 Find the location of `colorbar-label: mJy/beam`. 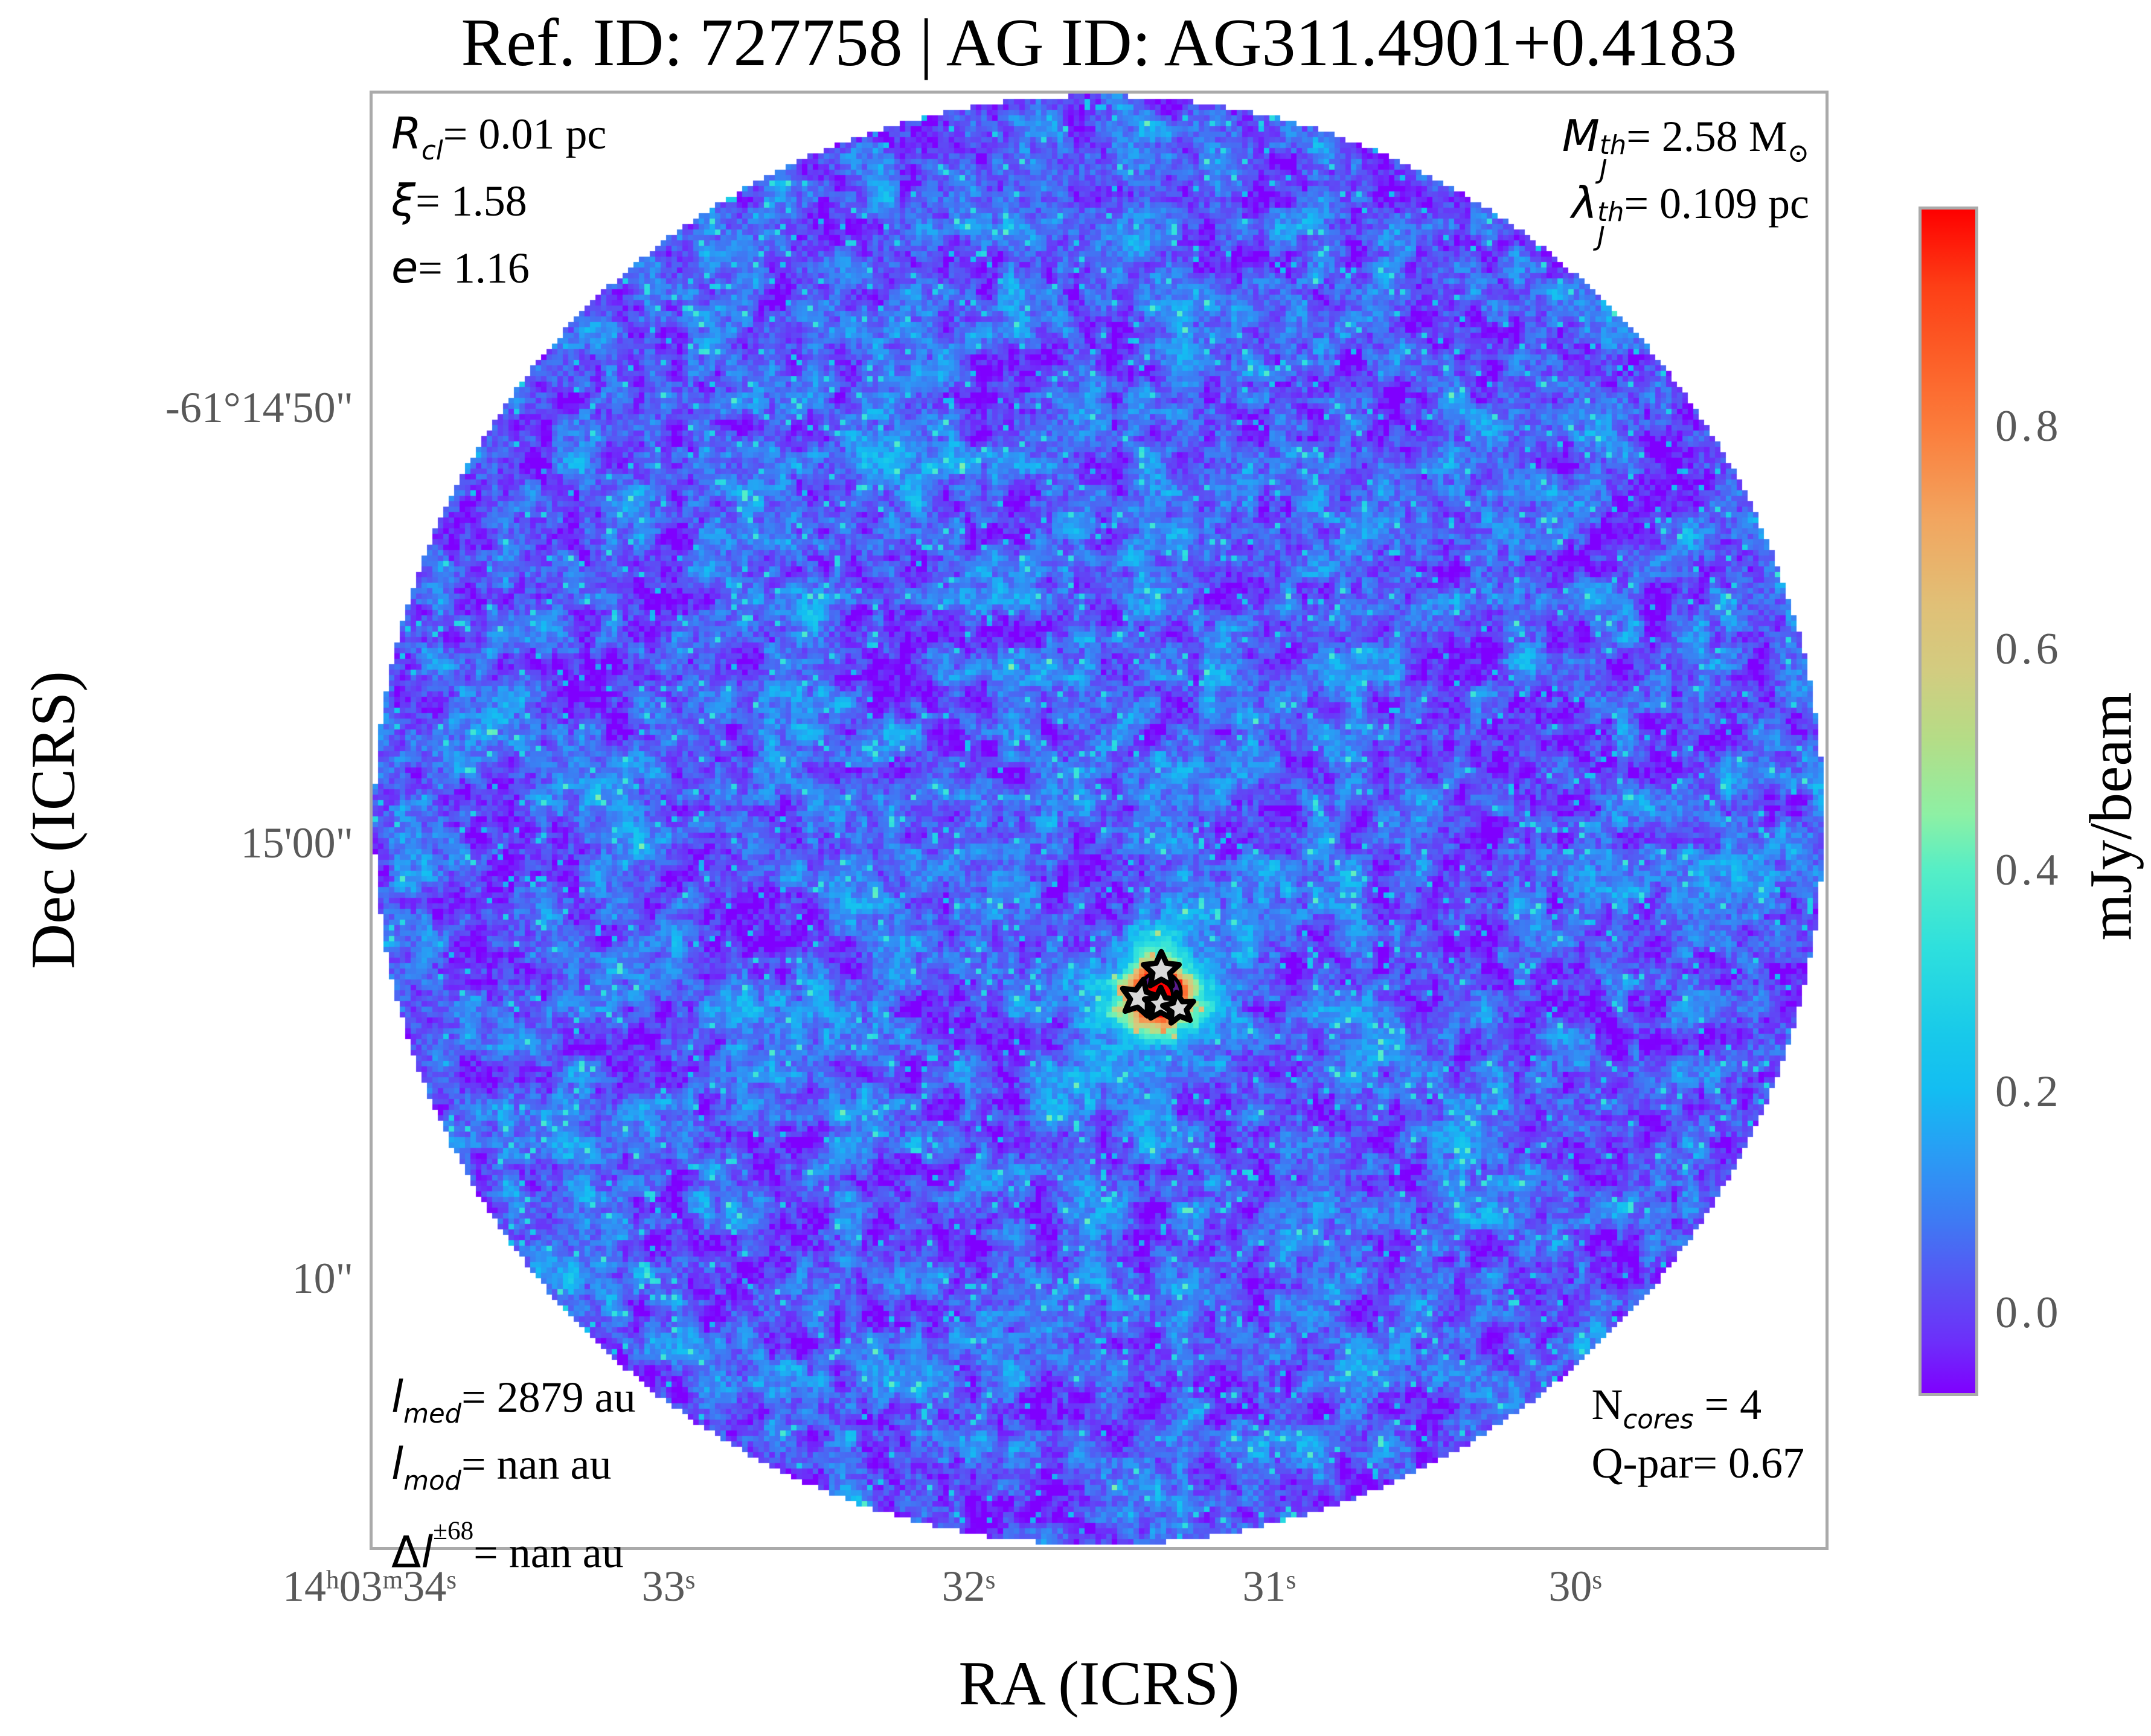

colorbar-label: mJy/beam is located at coordinates (2110, 816).